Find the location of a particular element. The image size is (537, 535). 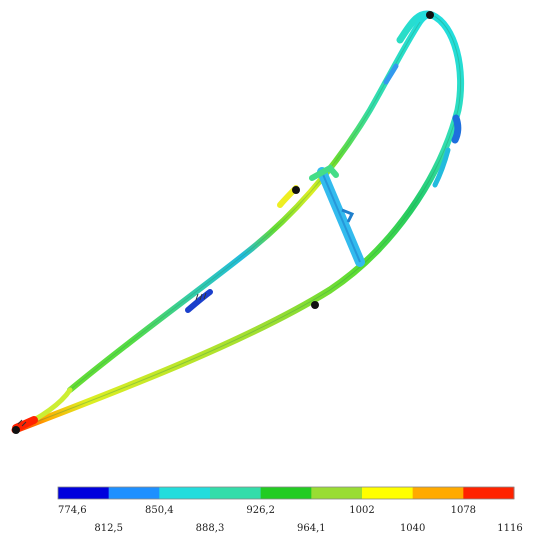

legend-label: 850,4 is located at coordinates (159, 510).